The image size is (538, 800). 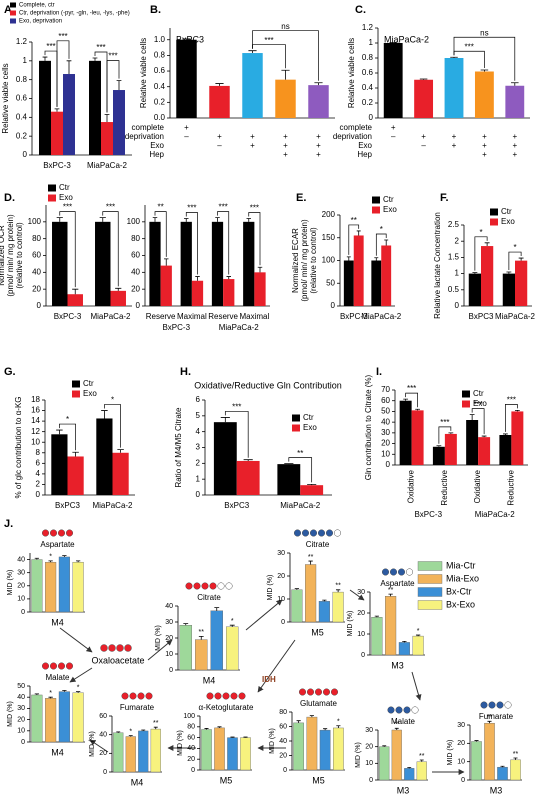 I want to click on panel-label: G., so click(x=10, y=372).